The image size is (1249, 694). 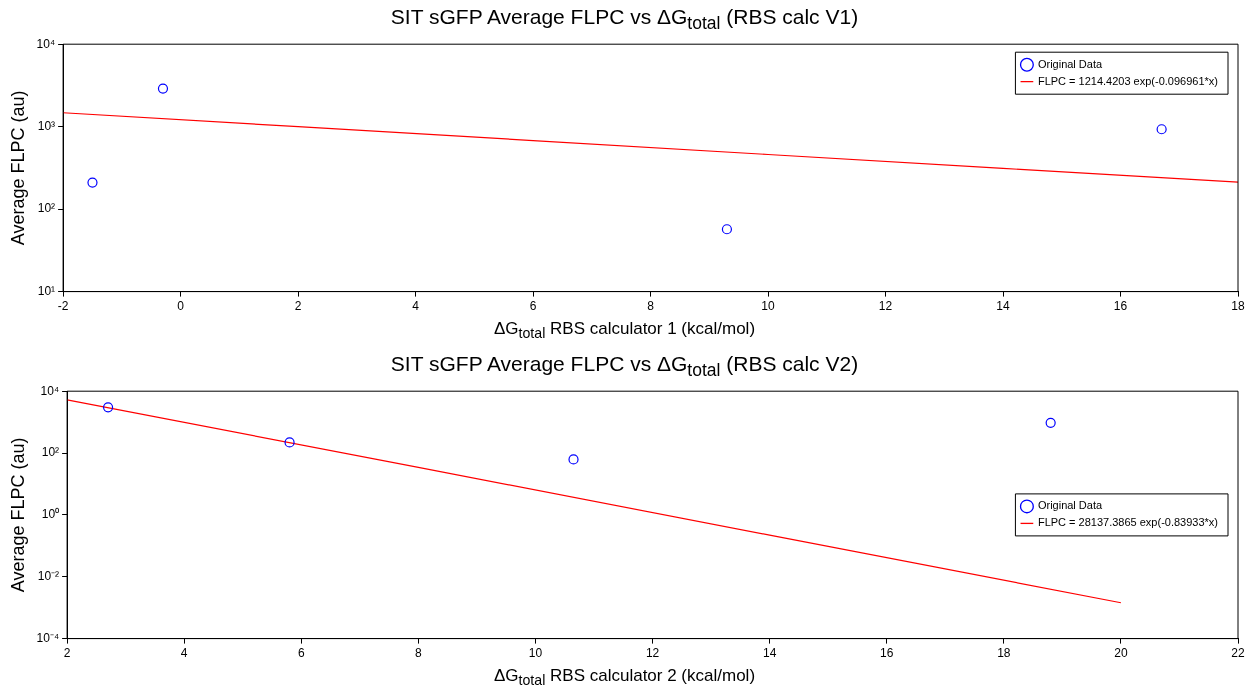 What do you see at coordinates (624, 678) in the screenshot?
I see `x-axis-title: ΔG$_{total}$ RBS calculator 2 (kcal/mol)` at bounding box center [624, 678].